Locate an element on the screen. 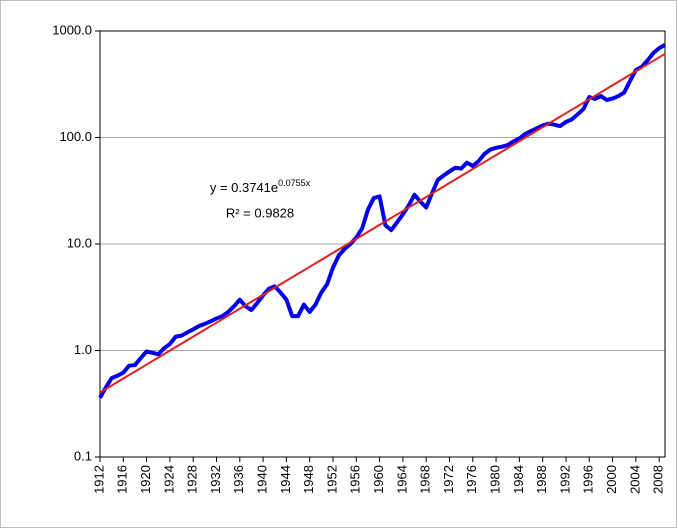  x-tick-label: 1912 is located at coordinates (98, 479).